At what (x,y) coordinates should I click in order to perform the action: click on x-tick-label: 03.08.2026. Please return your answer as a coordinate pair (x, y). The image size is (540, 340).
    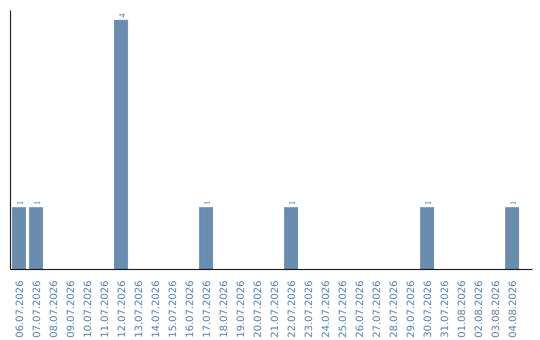
    Looking at the image, I should click on (496, 309).